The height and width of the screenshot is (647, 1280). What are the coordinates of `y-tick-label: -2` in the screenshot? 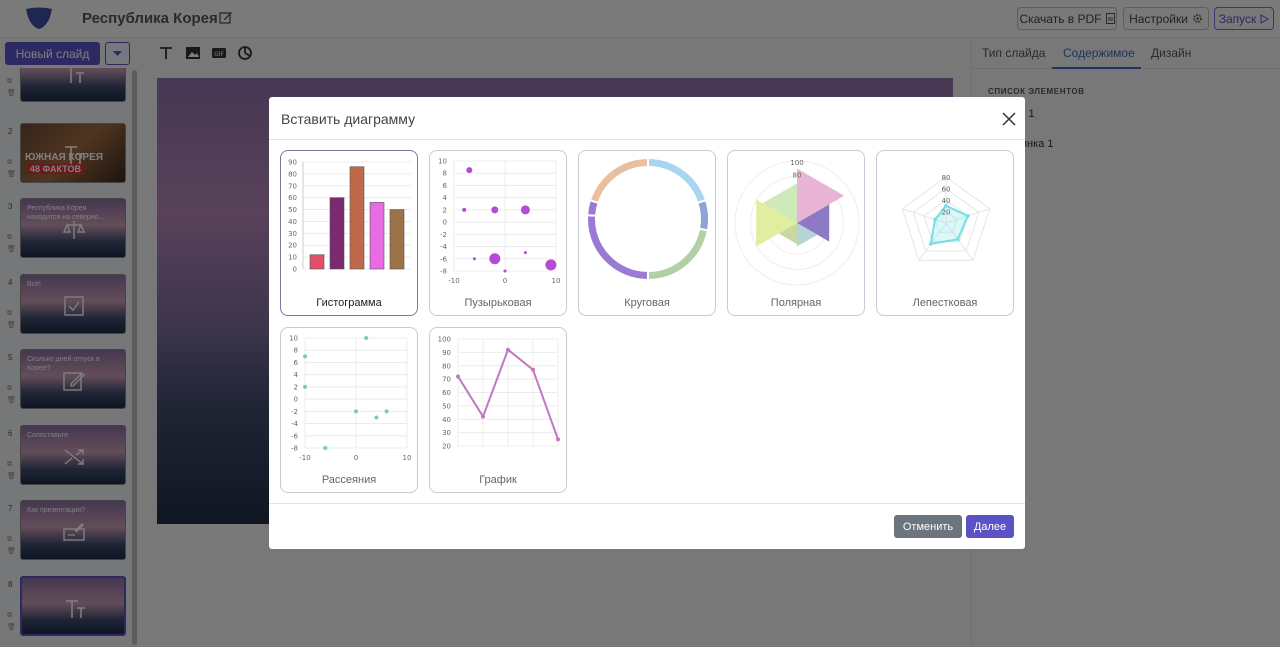 It's located at (294, 412).